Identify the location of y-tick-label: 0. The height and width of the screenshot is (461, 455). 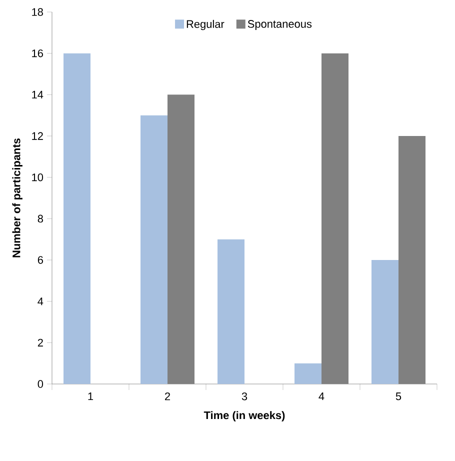
(41, 384).